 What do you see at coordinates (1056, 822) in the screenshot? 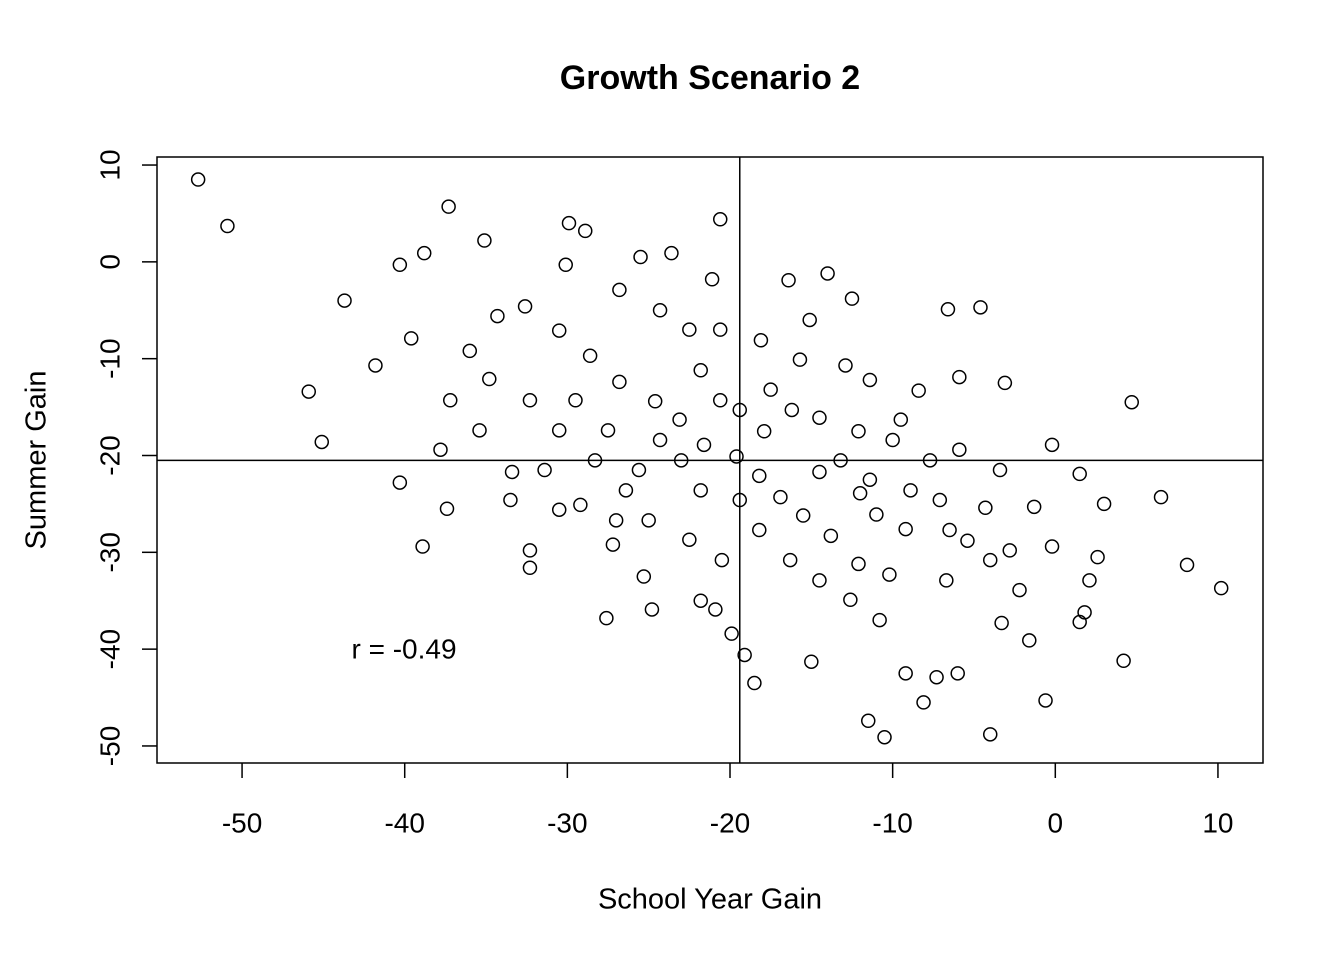
I see `x-tick-label: 0` at bounding box center [1056, 822].